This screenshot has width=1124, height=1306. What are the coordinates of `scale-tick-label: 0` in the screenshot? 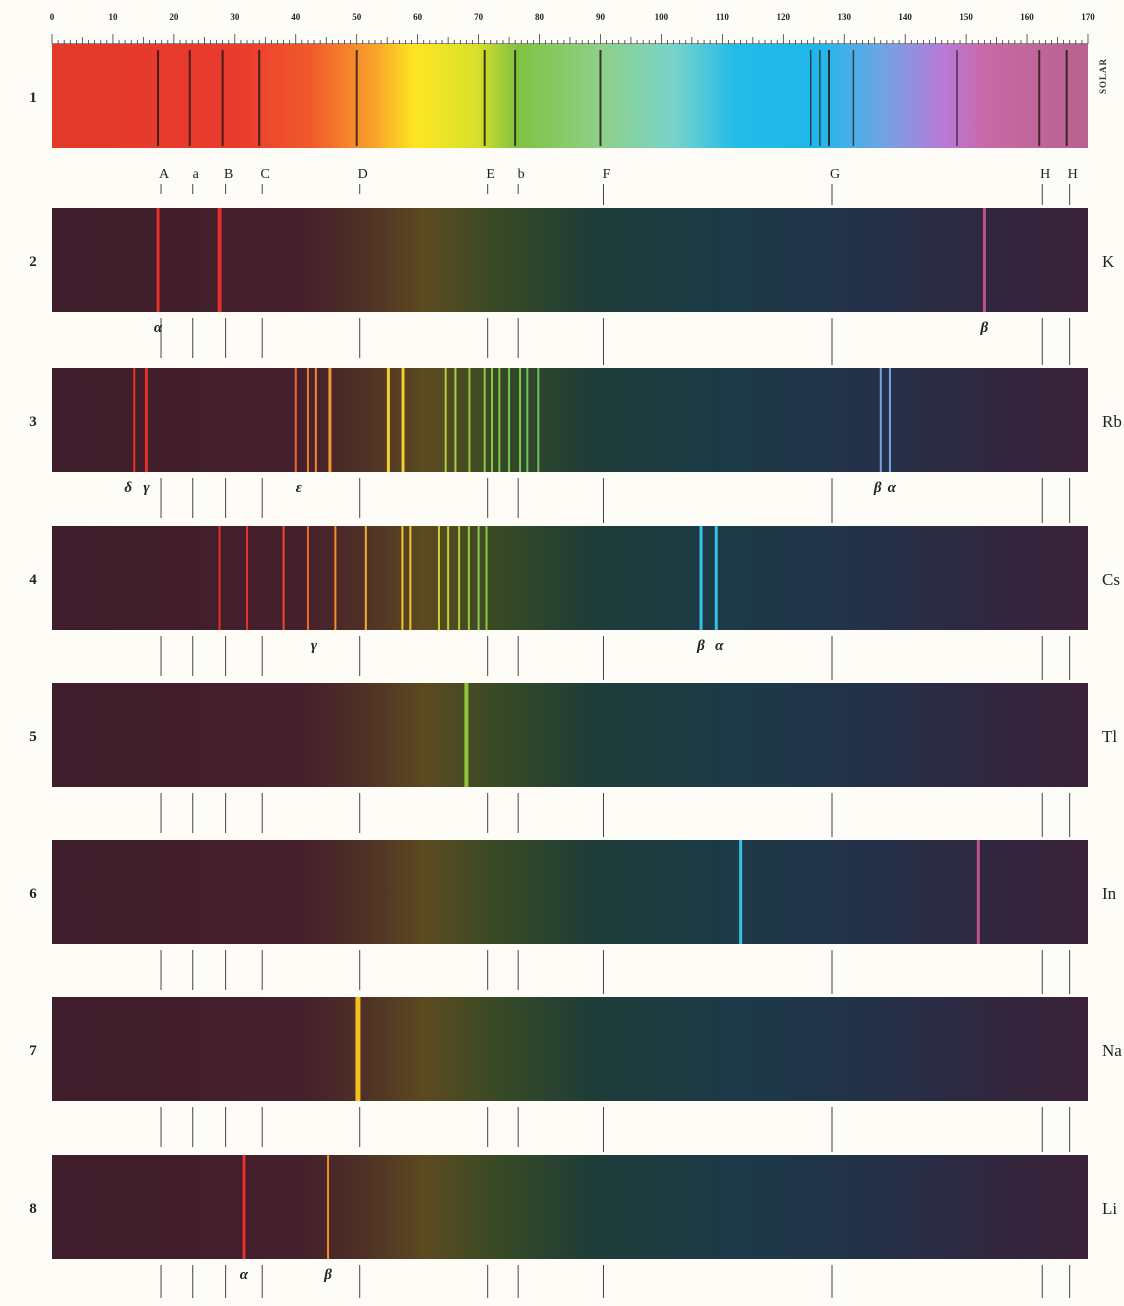 It's located at (52, 17).